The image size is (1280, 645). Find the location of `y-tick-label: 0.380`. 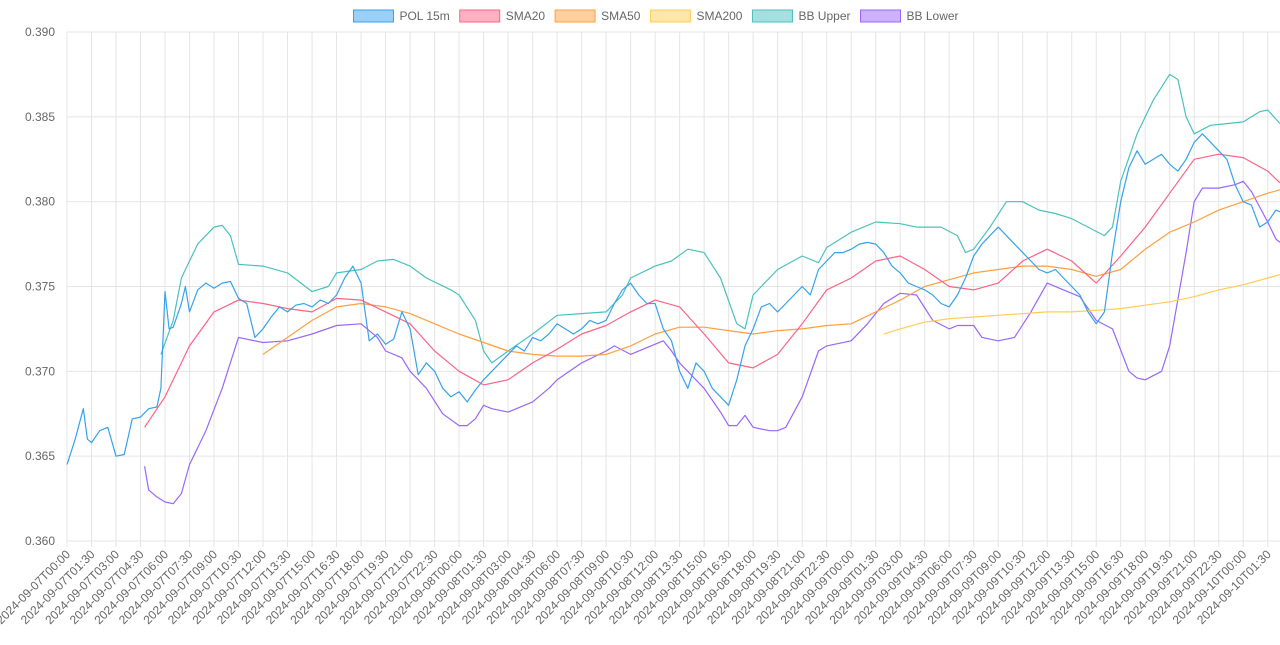

y-tick-label: 0.380 is located at coordinates (40, 202).